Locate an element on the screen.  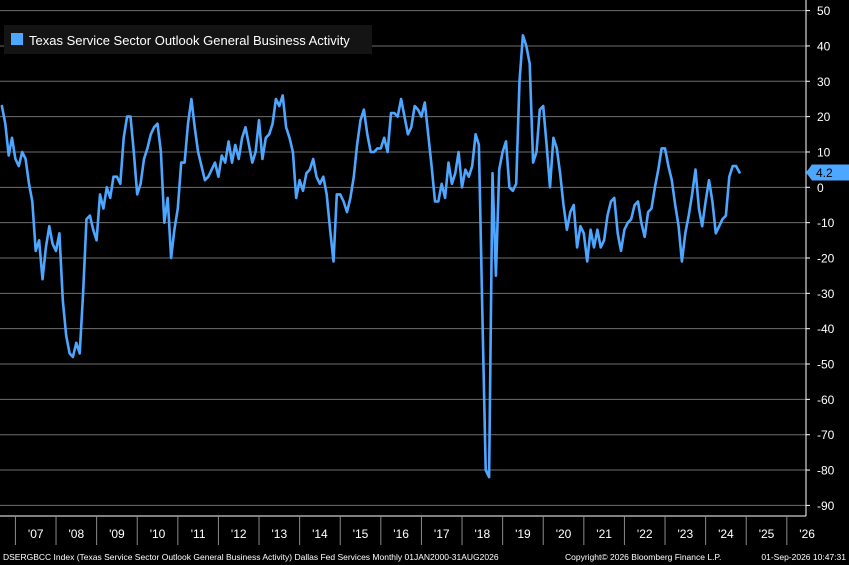
y-tick-label: 0 is located at coordinates (820, 188).